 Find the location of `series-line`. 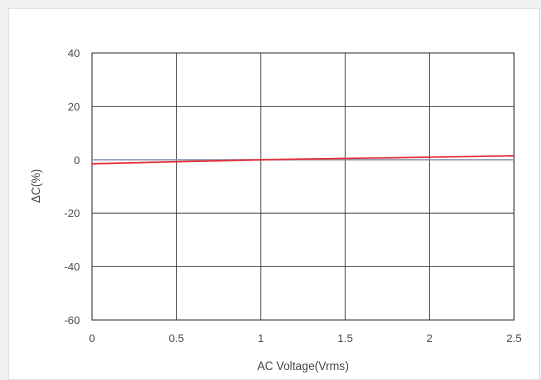

series-line is located at coordinates (303, 159).